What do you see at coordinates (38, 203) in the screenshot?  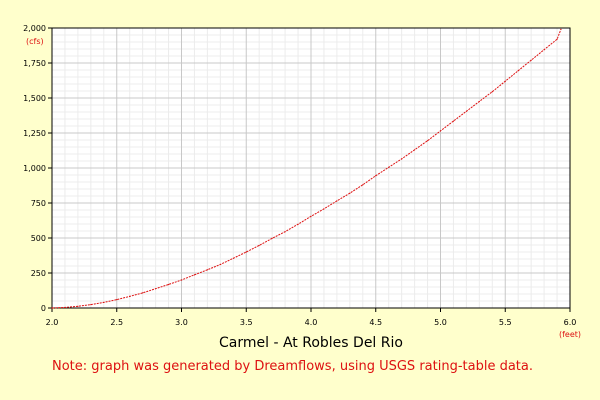 I see `y-tick-label: 750` at bounding box center [38, 203].